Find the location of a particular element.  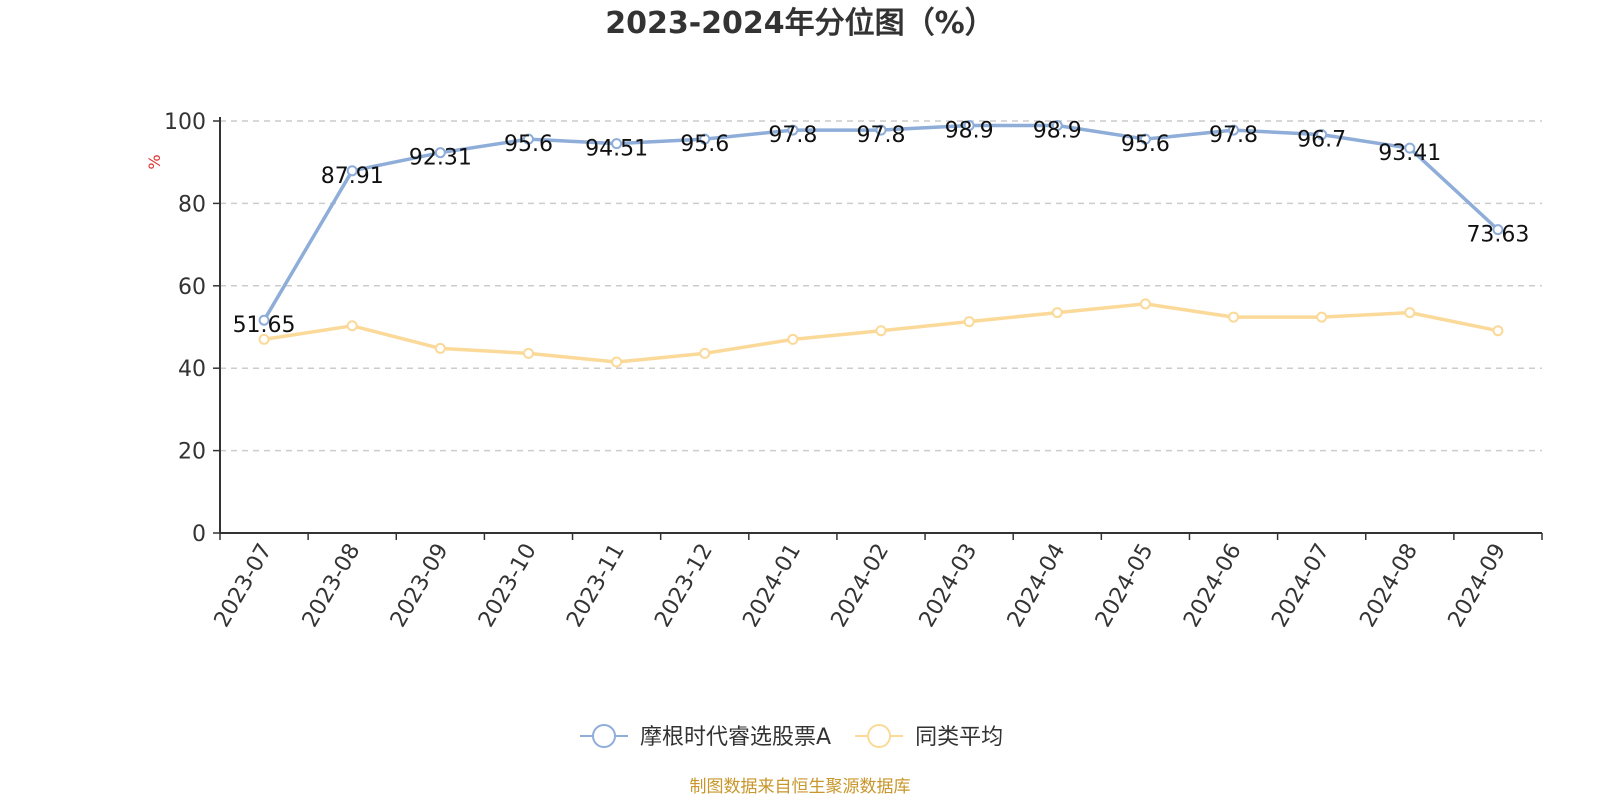

data-label-2024-03: 98.9 is located at coordinates (969, 131).